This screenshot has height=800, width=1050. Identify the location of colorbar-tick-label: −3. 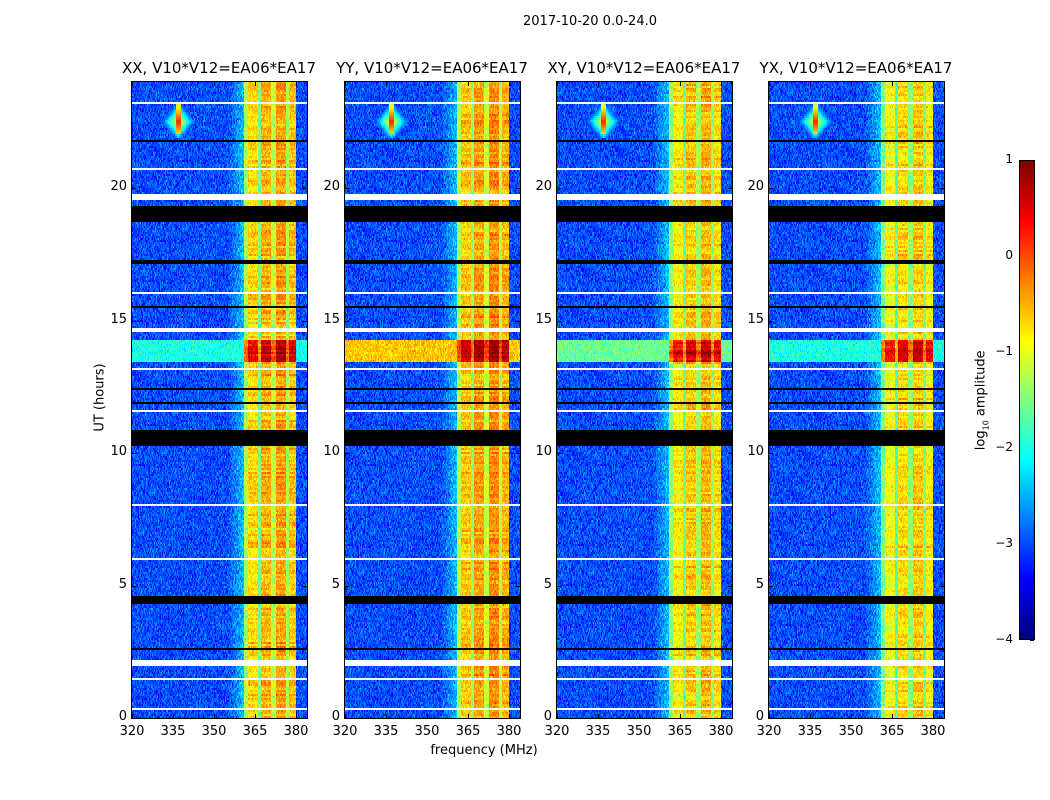
(1004, 543).